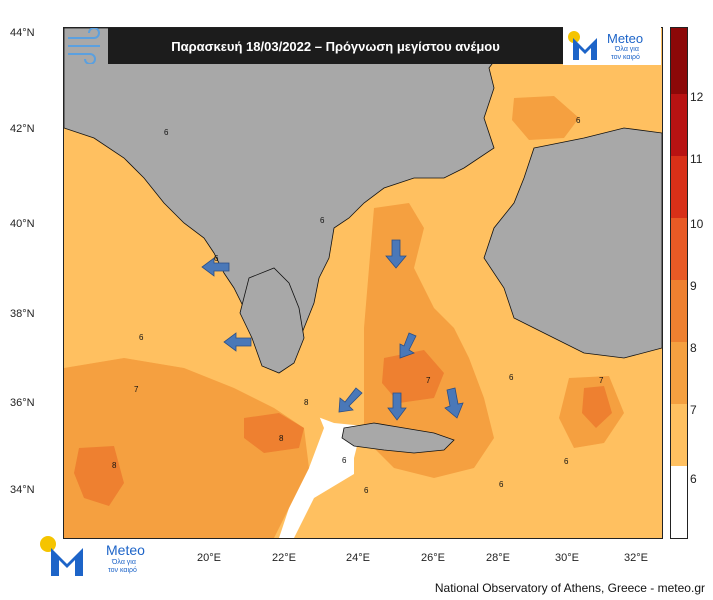 This screenshot has height=600, width=713. Describe the element at coordinates (97, 557) in the screenshot. I see `meteo-logo-bottom: Meteo Όλα για τον καιρό` at that location.